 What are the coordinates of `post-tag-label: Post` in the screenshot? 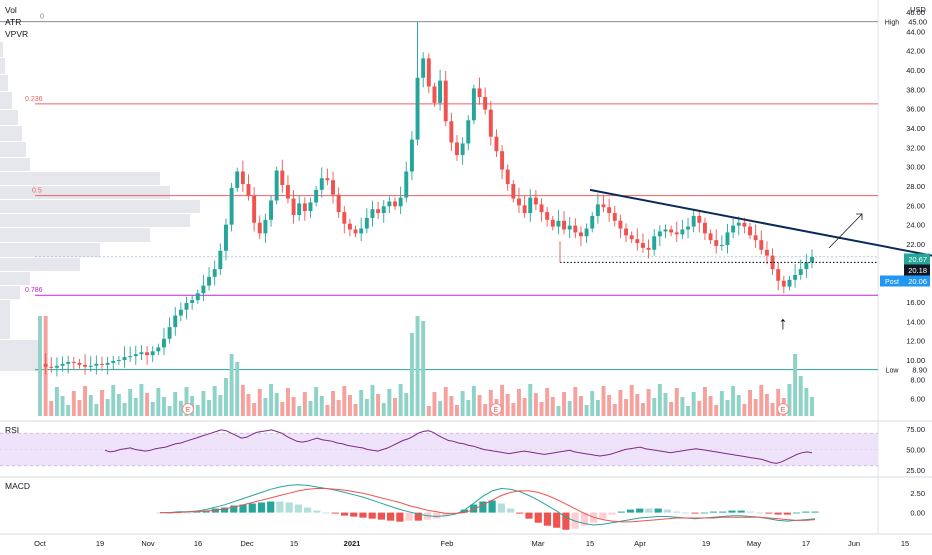 It's located at (892, 282).